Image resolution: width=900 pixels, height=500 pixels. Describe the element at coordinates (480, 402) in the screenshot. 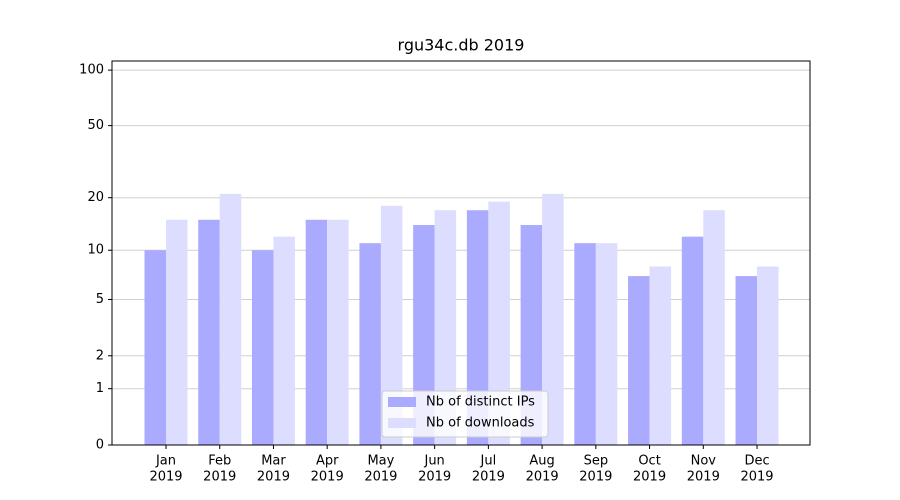

I see `legend-label: Nb of distinct IPs` at that location.